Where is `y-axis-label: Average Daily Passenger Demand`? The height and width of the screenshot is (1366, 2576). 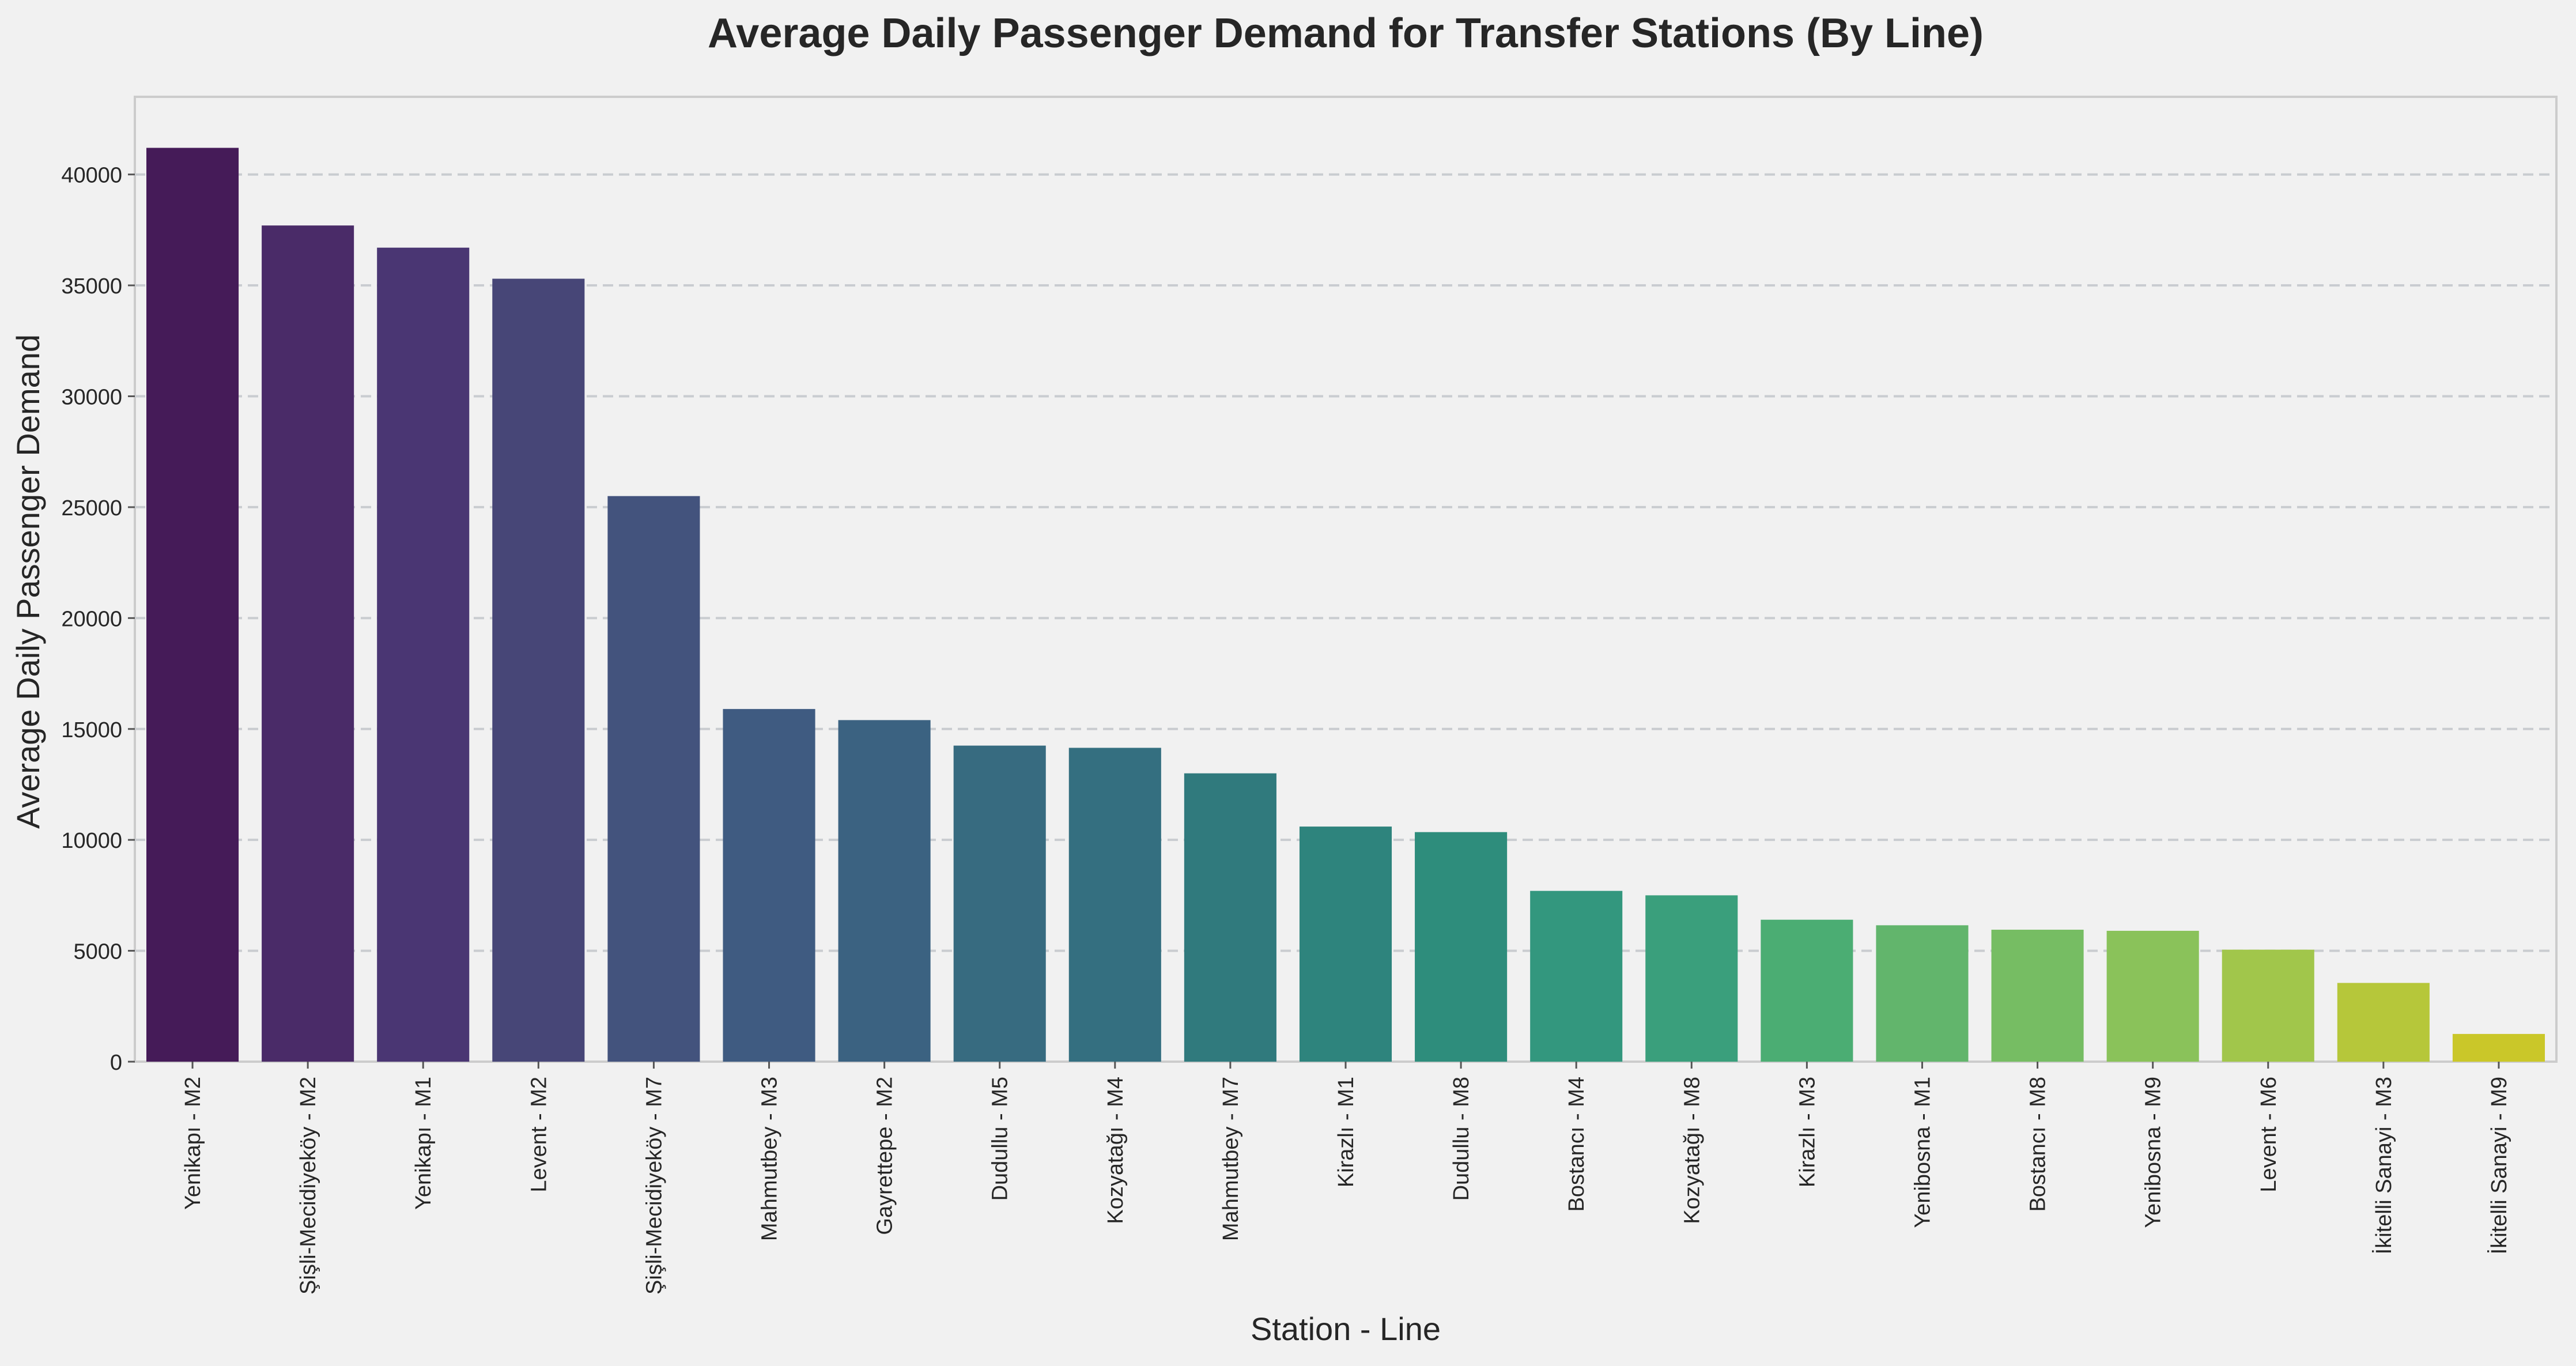 y-axis-label: Average Daily Passenger Demand is located at coordinates (28, 581).